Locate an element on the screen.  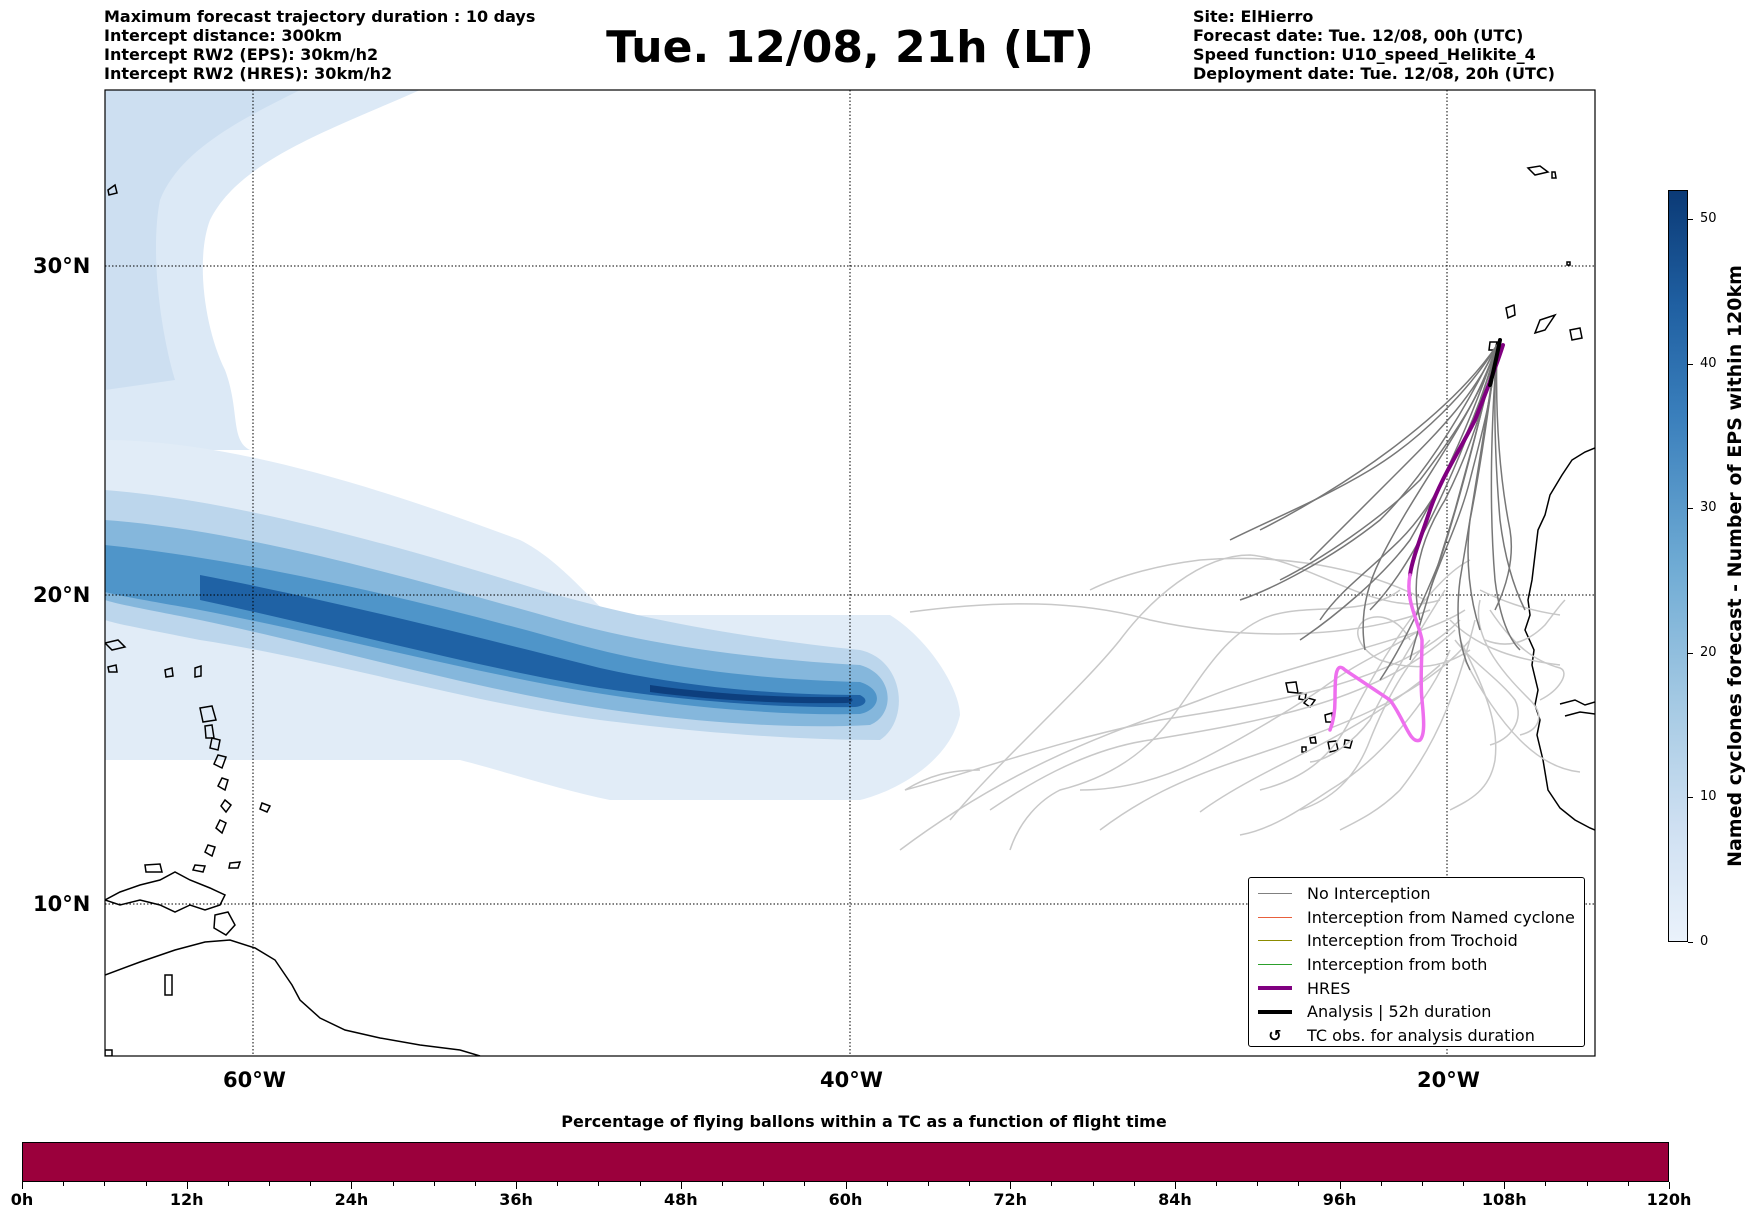
lat-tick-label: 30°N is located at coordinates (62, 266).